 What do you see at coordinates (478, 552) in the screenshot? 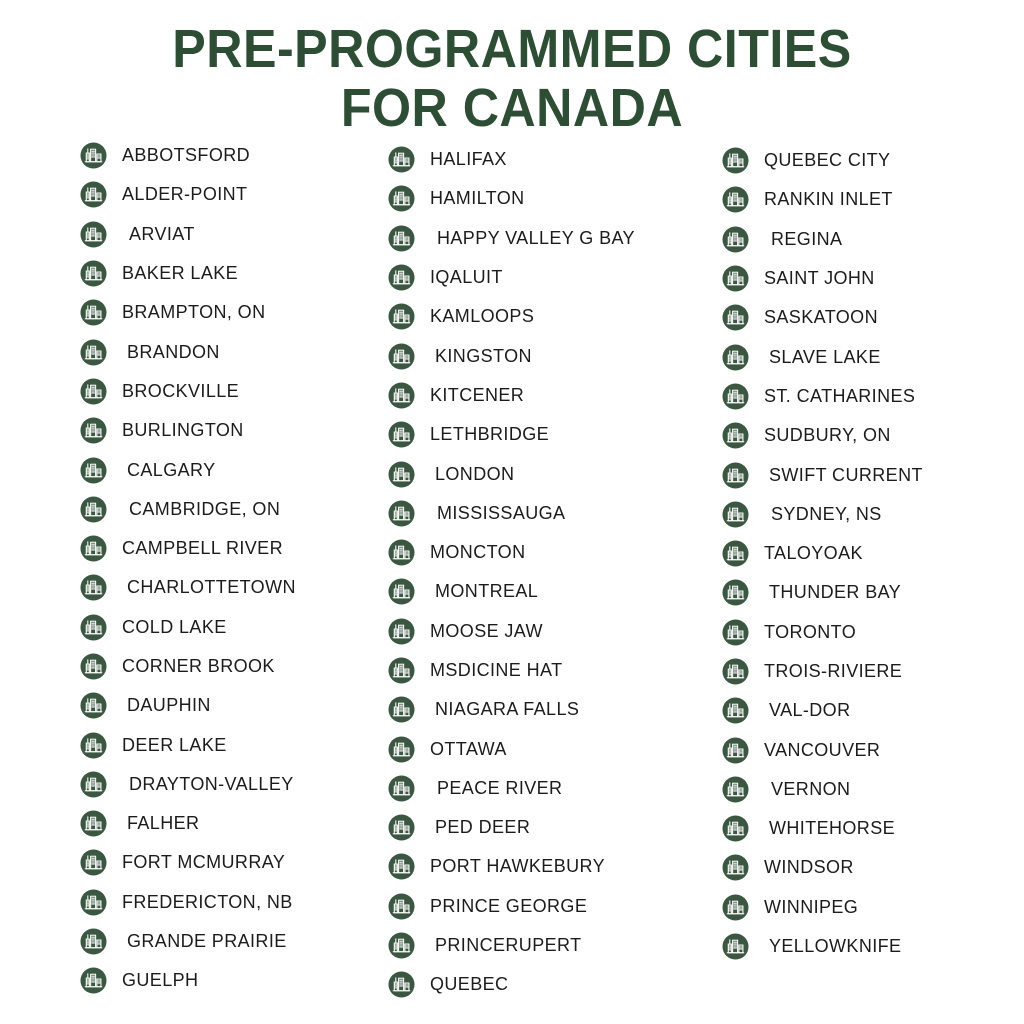
I see `city-name: MONCTON` at bounding box center [478, 552].